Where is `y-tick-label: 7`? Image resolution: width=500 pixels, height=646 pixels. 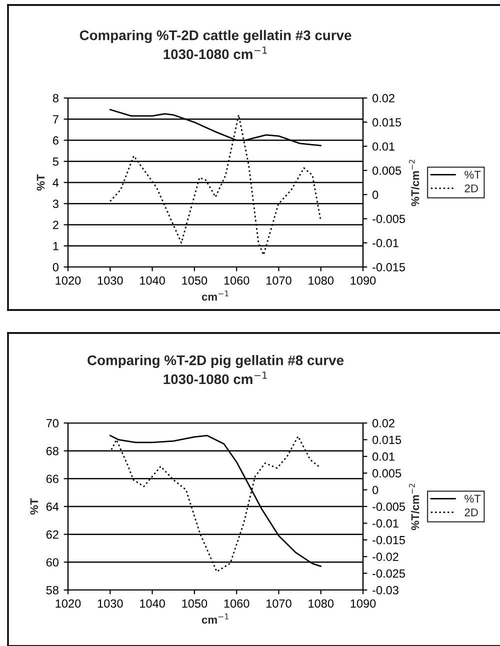
y-tick-label: 7 is located at coordinates (55, 119).